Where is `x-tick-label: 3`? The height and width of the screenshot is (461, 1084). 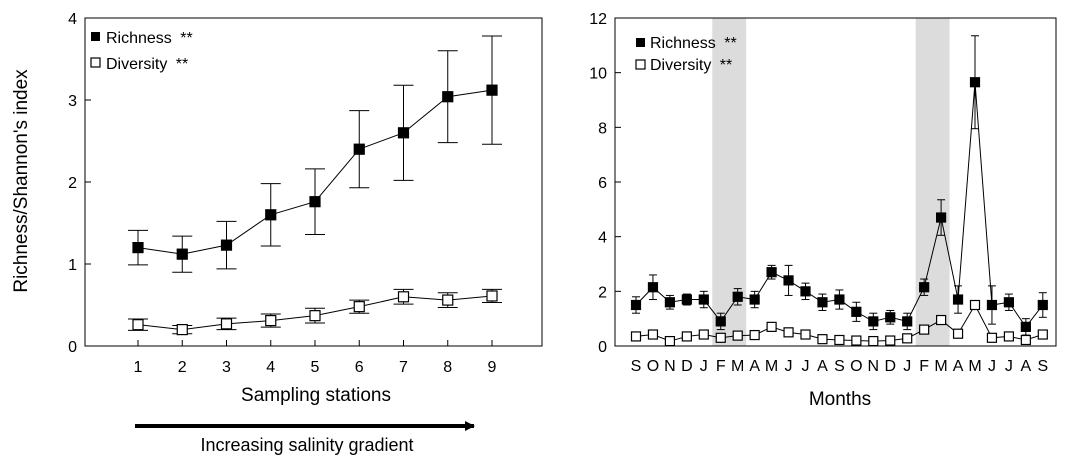
x-tick-label: 3 is located at coordinates (226, 367).